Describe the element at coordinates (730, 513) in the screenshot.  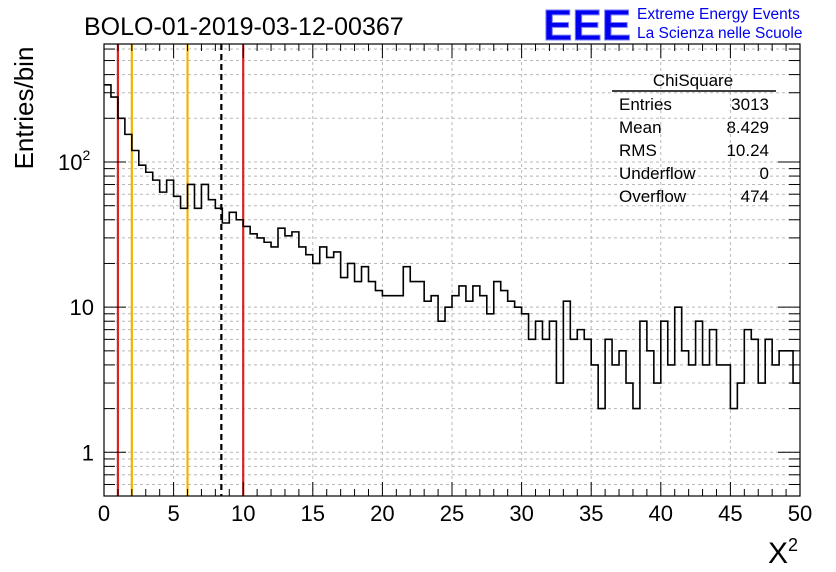
I see `x-tick-label: 45` at that location.